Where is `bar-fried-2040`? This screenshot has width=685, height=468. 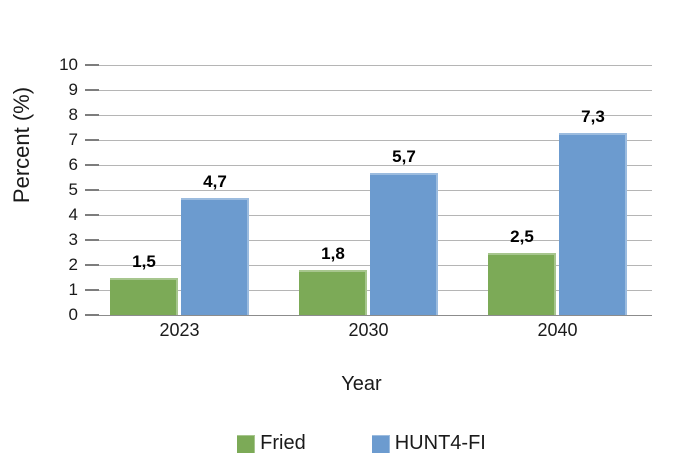
bar-fried-2040 is located at coordinates (522, 283).